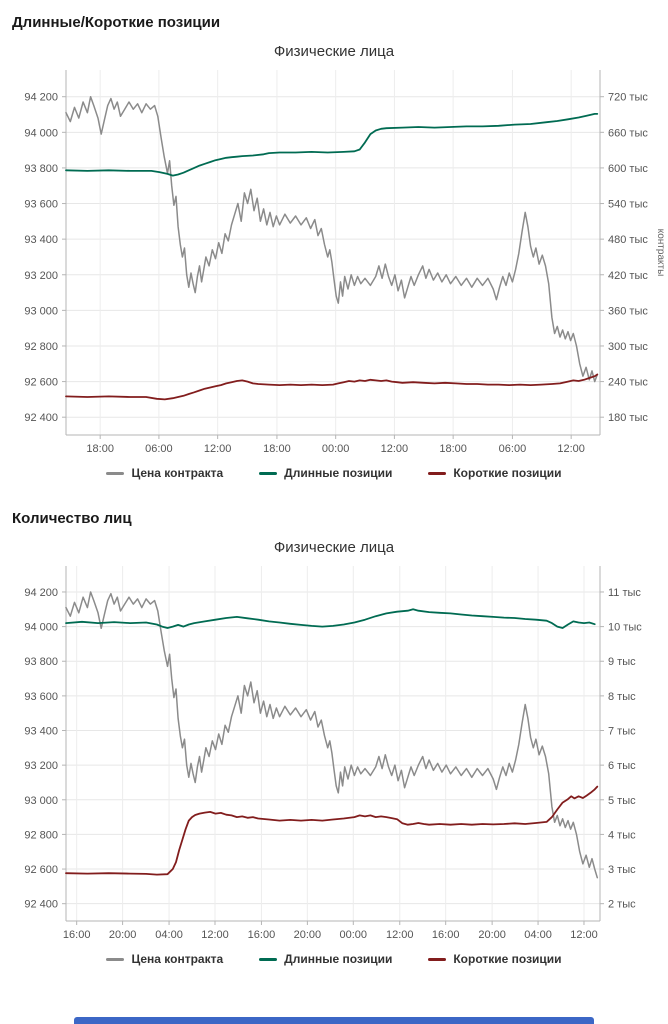  Describe the element at coordinates (628, 240) in the screenshot. I see `right-axis-tick-label: 480 тыс` at that location.